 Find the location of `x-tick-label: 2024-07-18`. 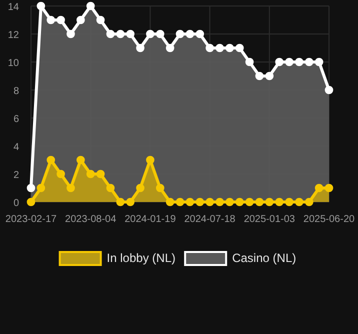

x-tick-label: 2024-07-18 is located at coordinates (210, 219).